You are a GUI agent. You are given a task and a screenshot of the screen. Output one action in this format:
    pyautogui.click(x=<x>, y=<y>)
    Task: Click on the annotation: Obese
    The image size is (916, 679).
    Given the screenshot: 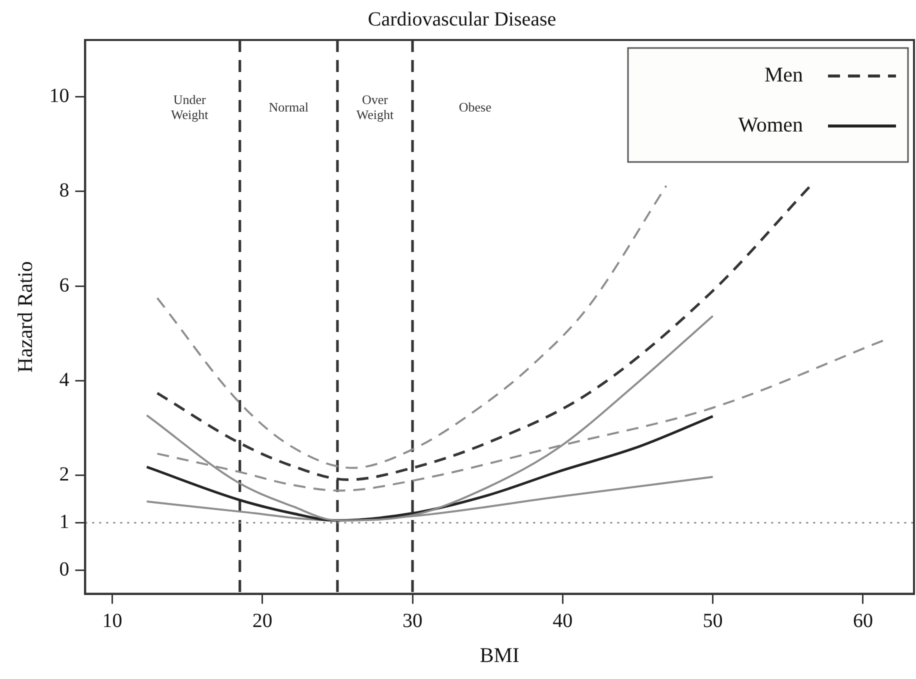 What is the action you would take?
    pyautogui.click(x=475, y=106)
    